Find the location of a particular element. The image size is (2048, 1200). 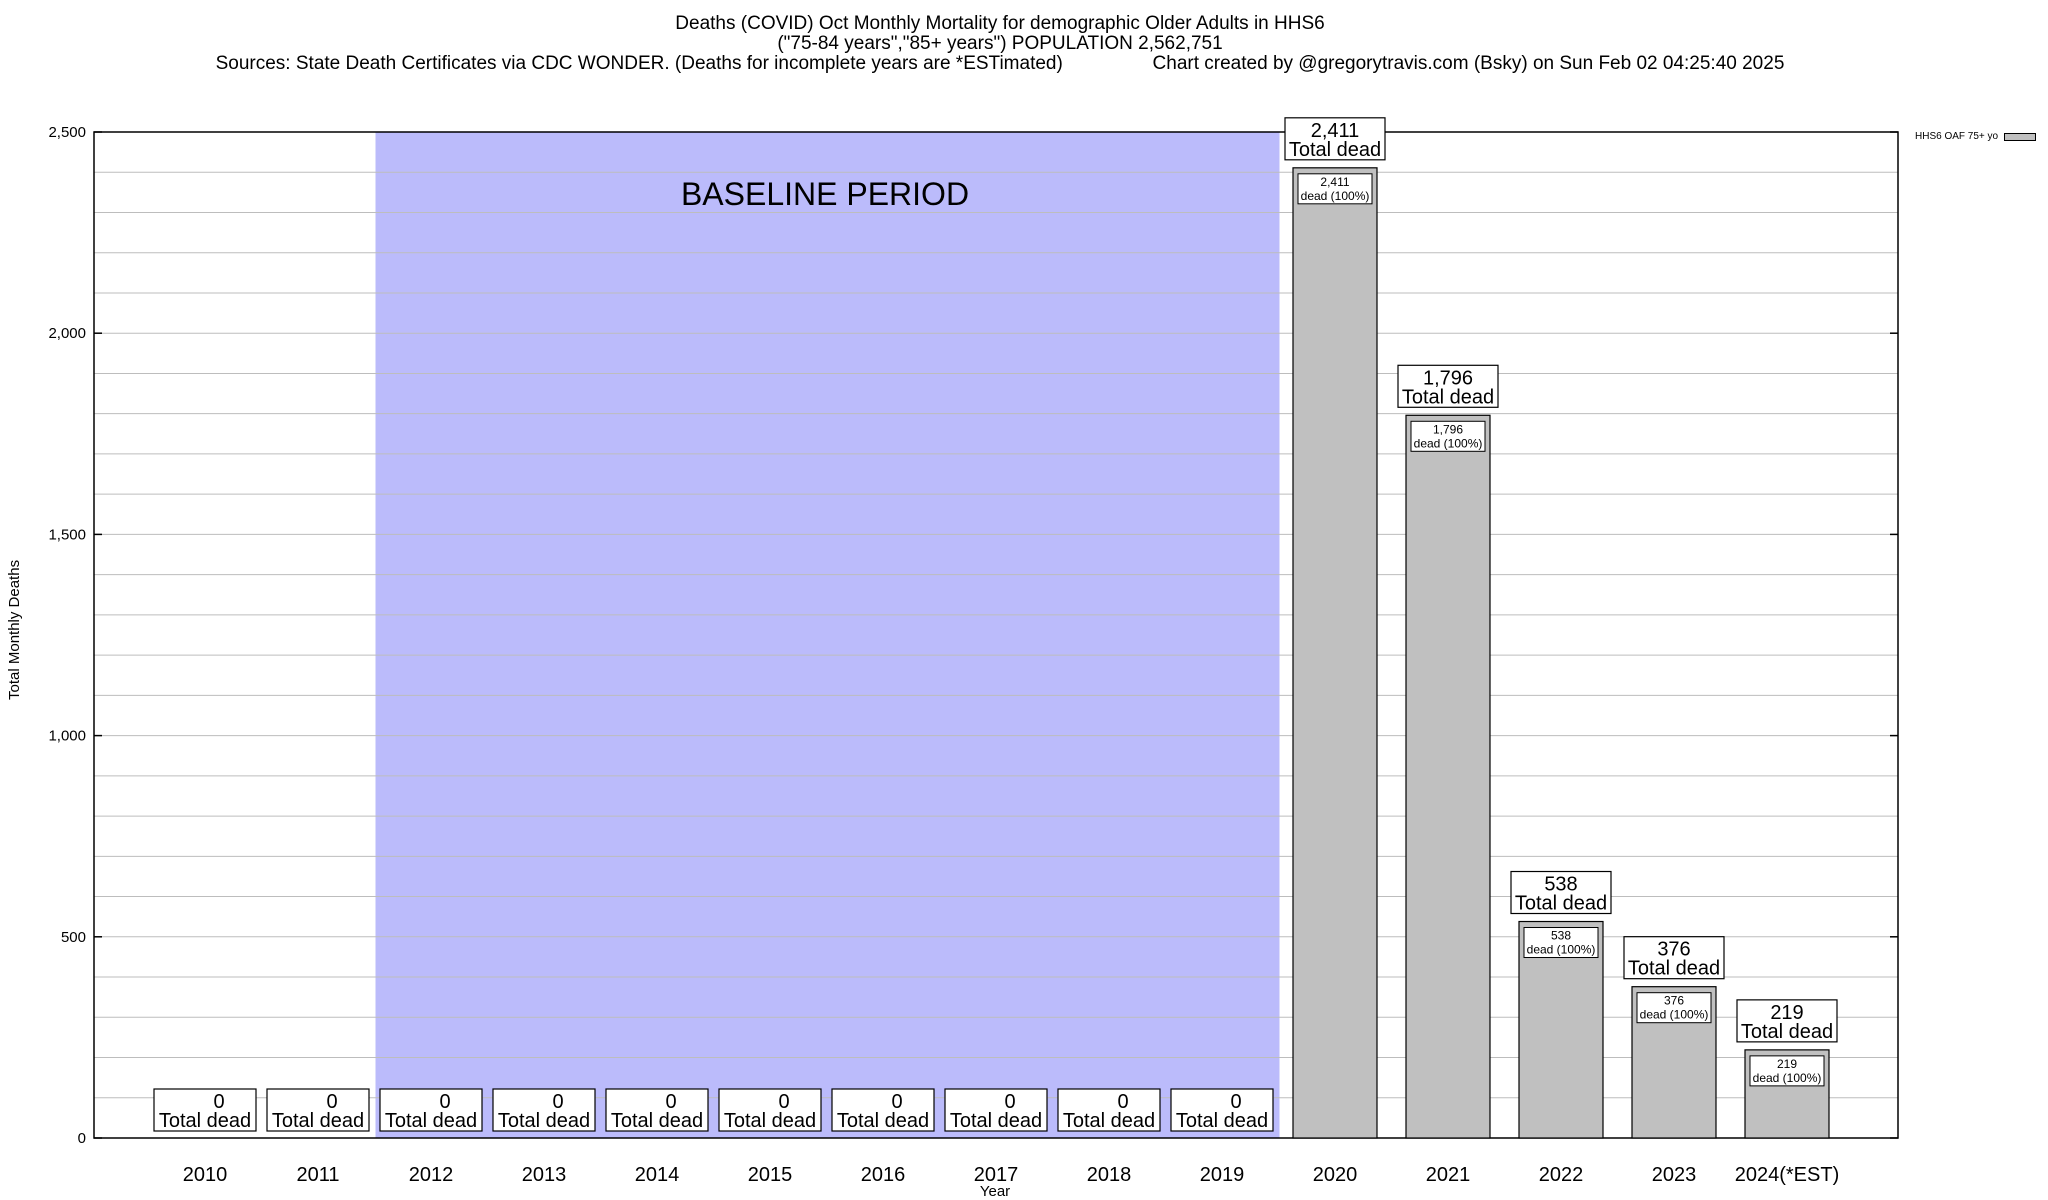

bar-inner-value-label: 2,411 is located at coordinates (1334, 182).